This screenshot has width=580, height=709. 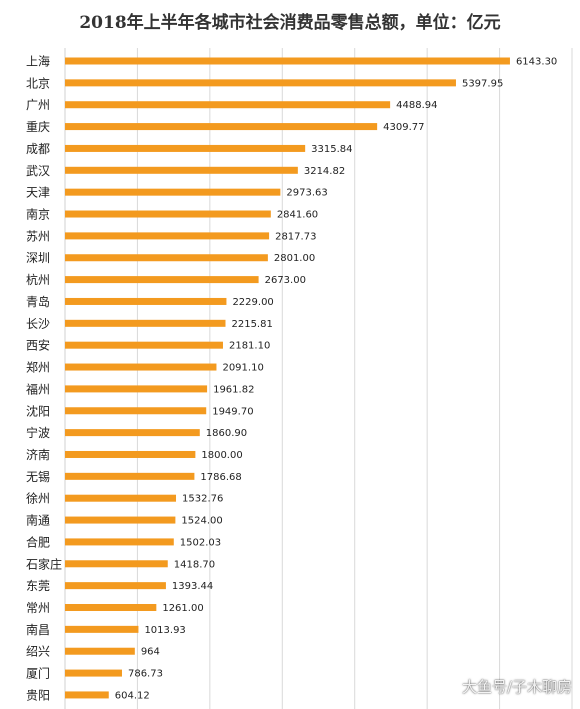 What do you see at coordinates (38, 258) in the screenshot?
I see `category-label: 深圳` at bounding box center [38, 258].